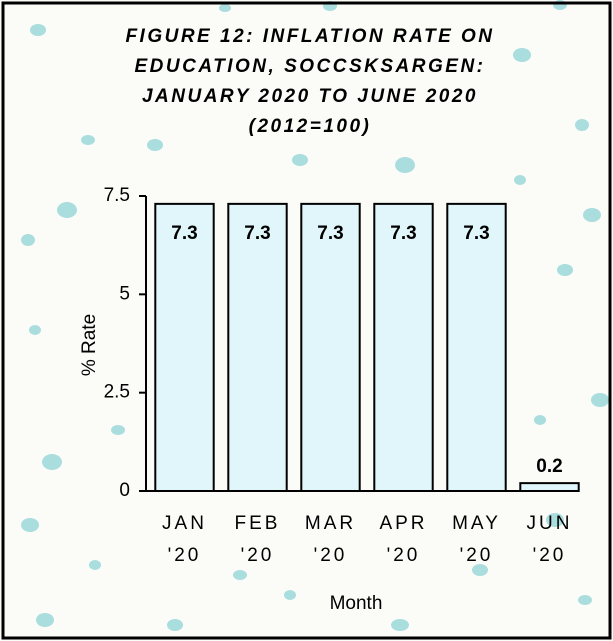 The height and width of the screenshot is (641, 613). Describe the element at coordinates (124, 293) in the screenshot. I see `y-tick-label: 5` at that location.